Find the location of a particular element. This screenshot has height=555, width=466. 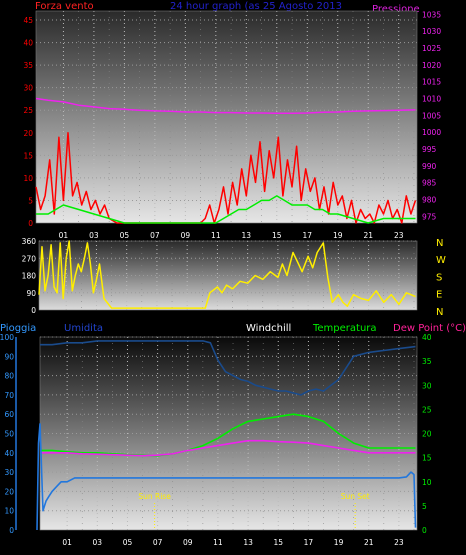

y2-tick-label: 15 is located at coordinates (427, 458).